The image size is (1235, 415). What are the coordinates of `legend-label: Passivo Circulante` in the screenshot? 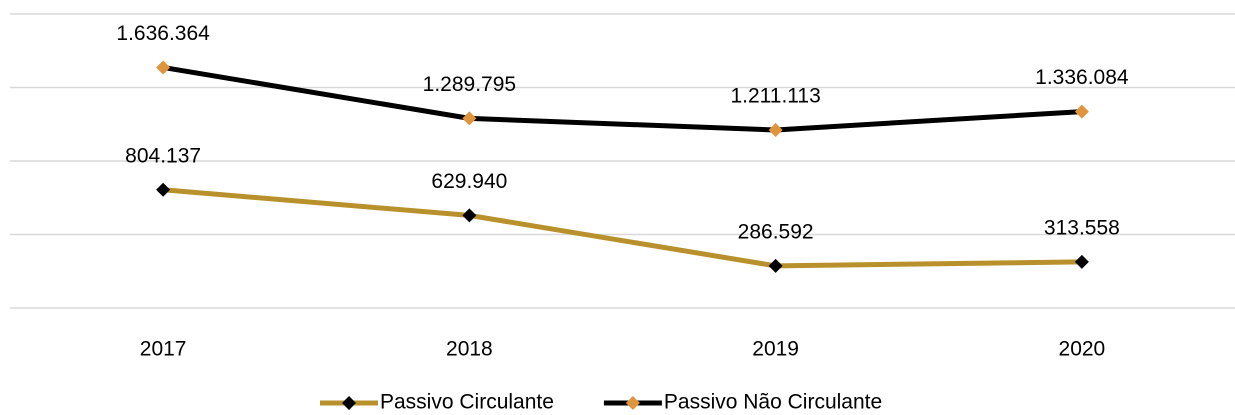 It's located at (467, 402).